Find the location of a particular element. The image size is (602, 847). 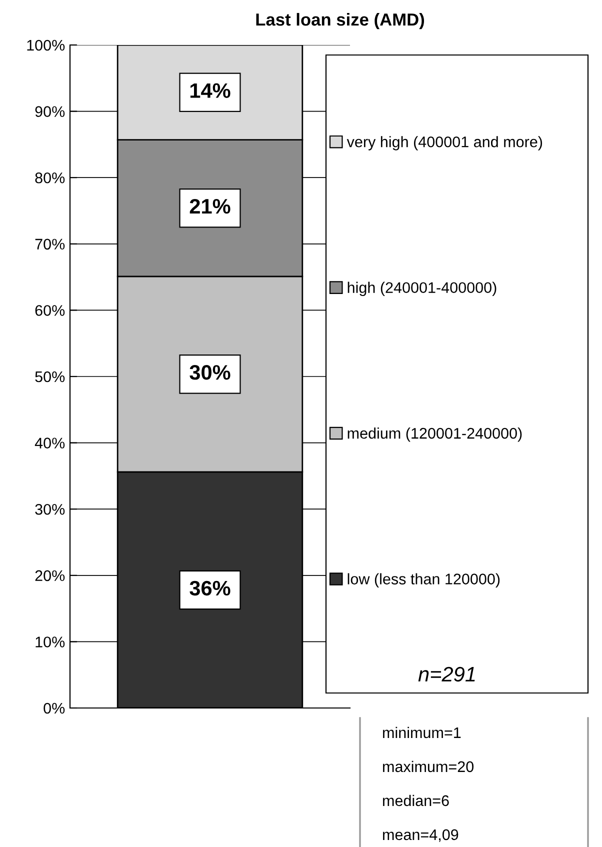

y-tick-label: 40% is located at coordinates (49, 443).